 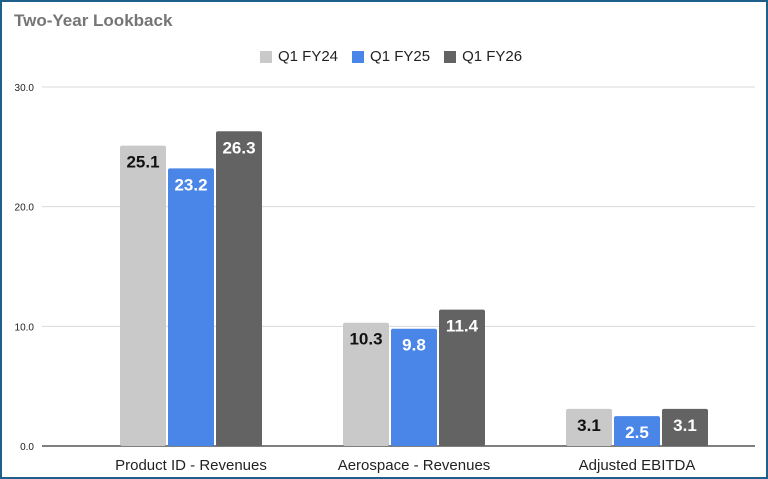 I want to click on x-tick-label: Adjusted EBITDA, so click(x=637, y=465).